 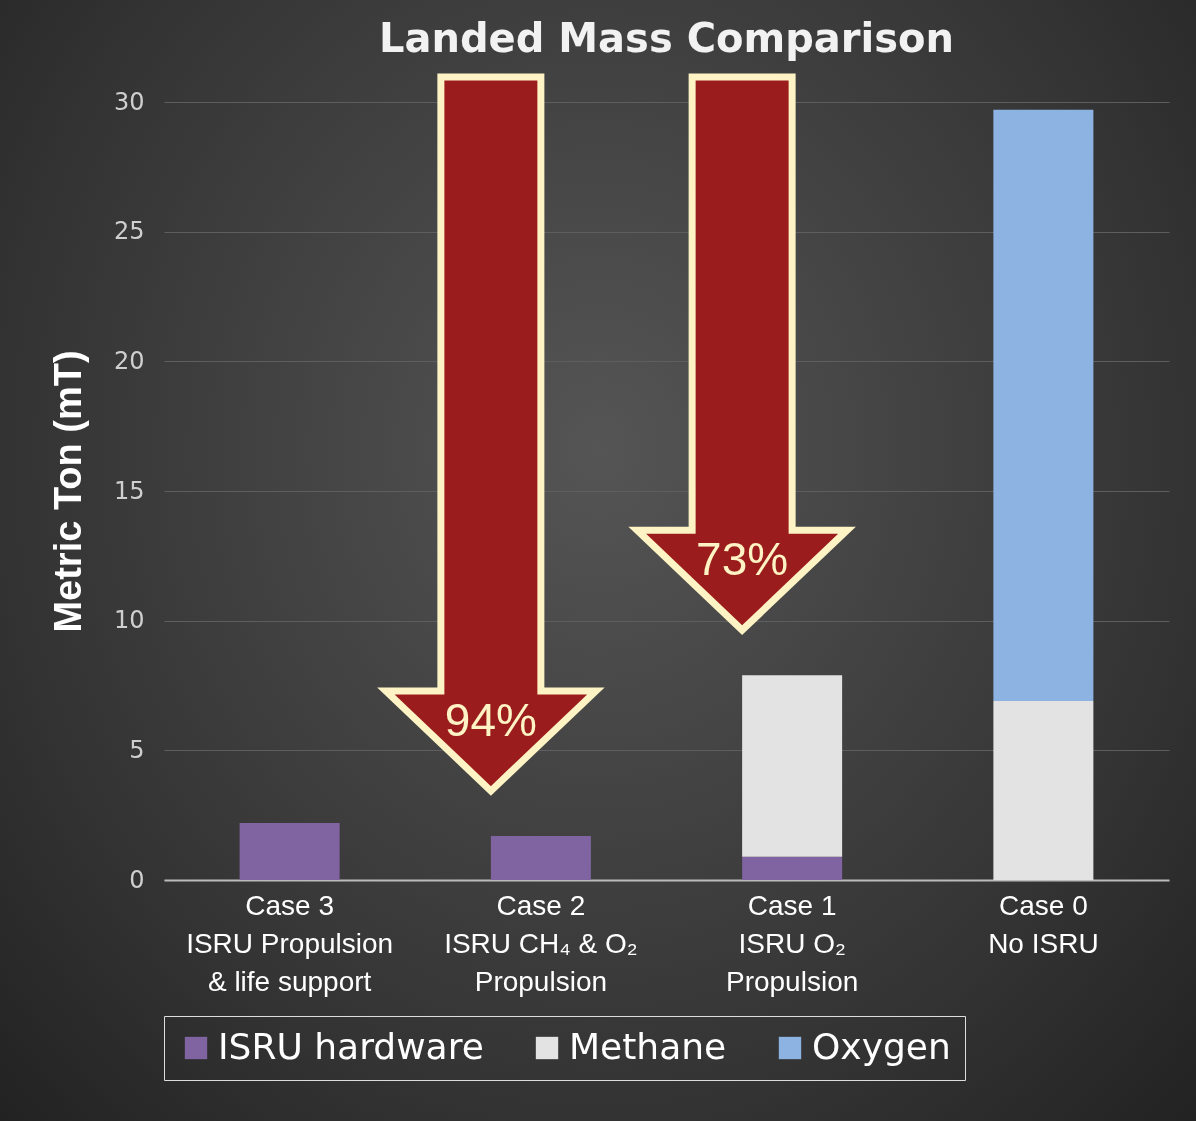 What do you see at coordinates (129, 620) in the screenshot?
I see `y-tick-label: 10` at bounding box center [129, 620].